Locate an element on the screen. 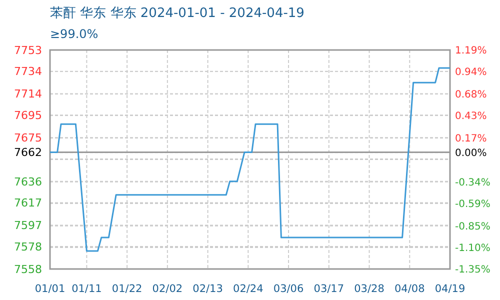  x-tick-label: 01/01 is located at coordinates (50, 289).